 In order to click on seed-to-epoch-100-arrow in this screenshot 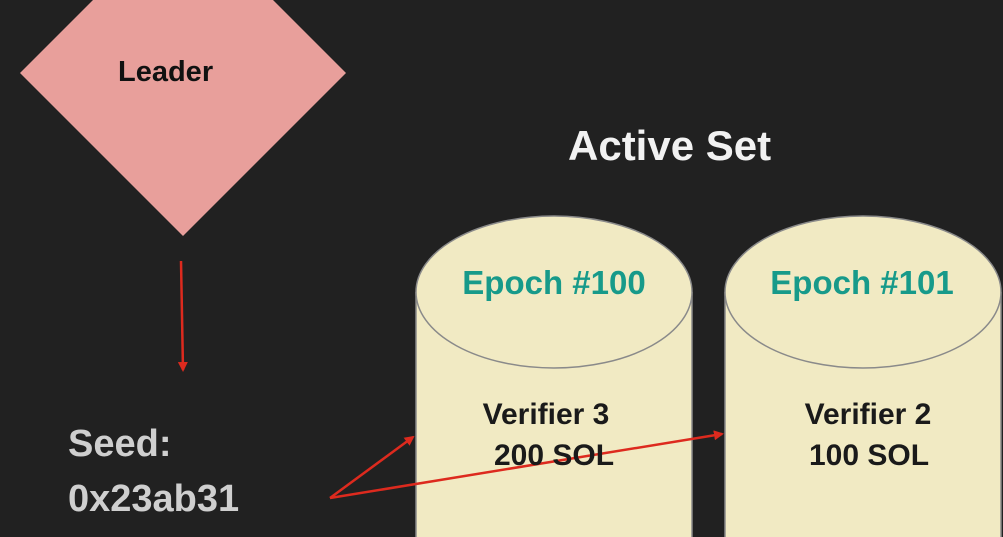, I will do `click(372, 467)`.